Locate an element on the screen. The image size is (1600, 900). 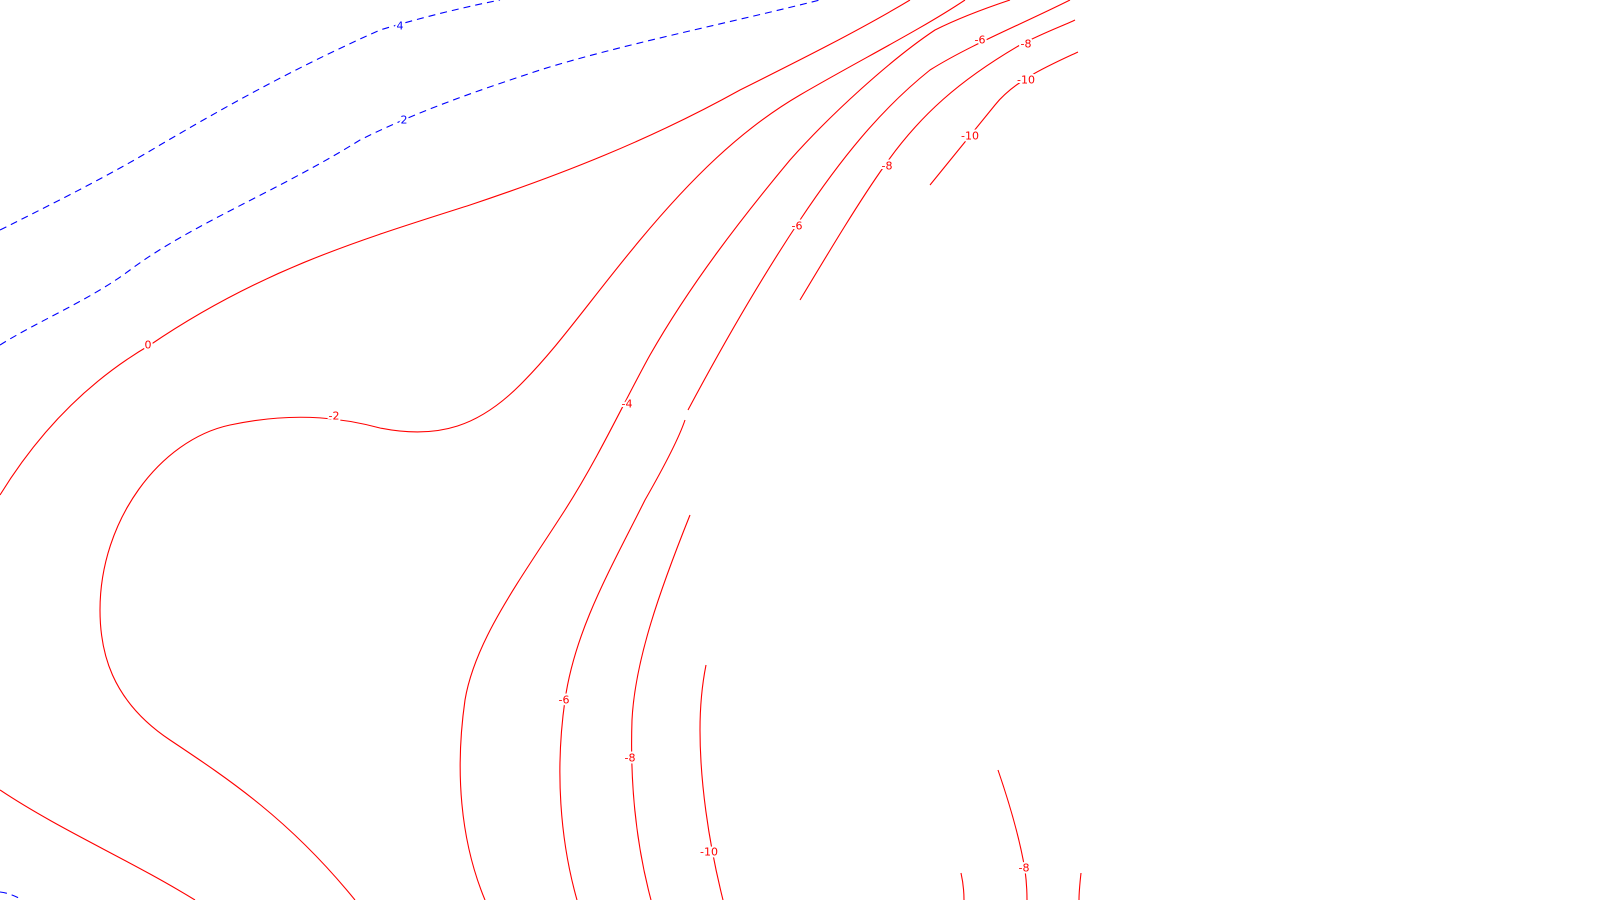
contour-line-0-lower is located at coordinates (98, 844).